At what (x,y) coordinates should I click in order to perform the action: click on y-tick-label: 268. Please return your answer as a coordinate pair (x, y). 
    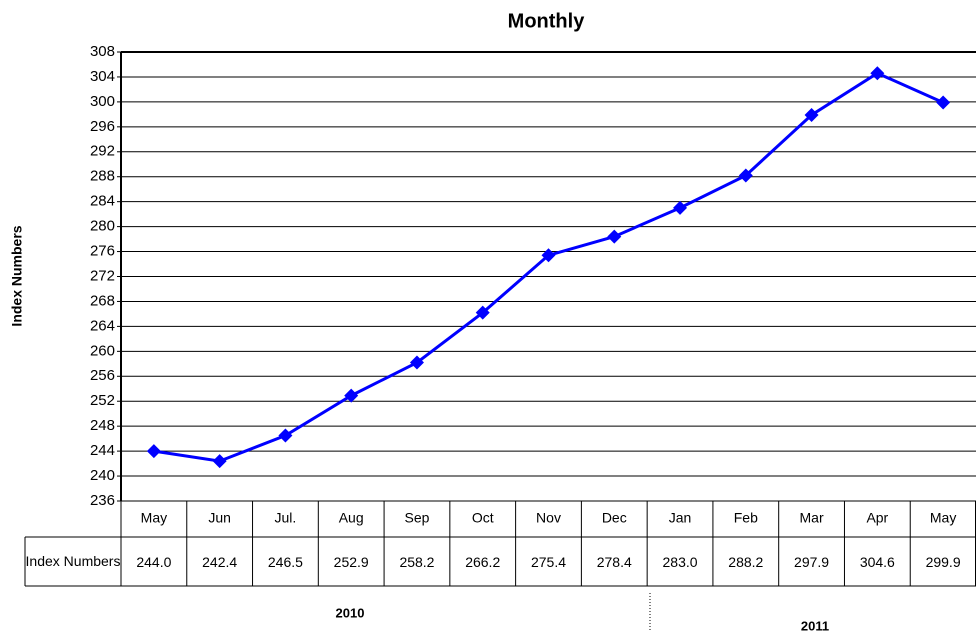
    Looking at the image, I should click on (102, 300).